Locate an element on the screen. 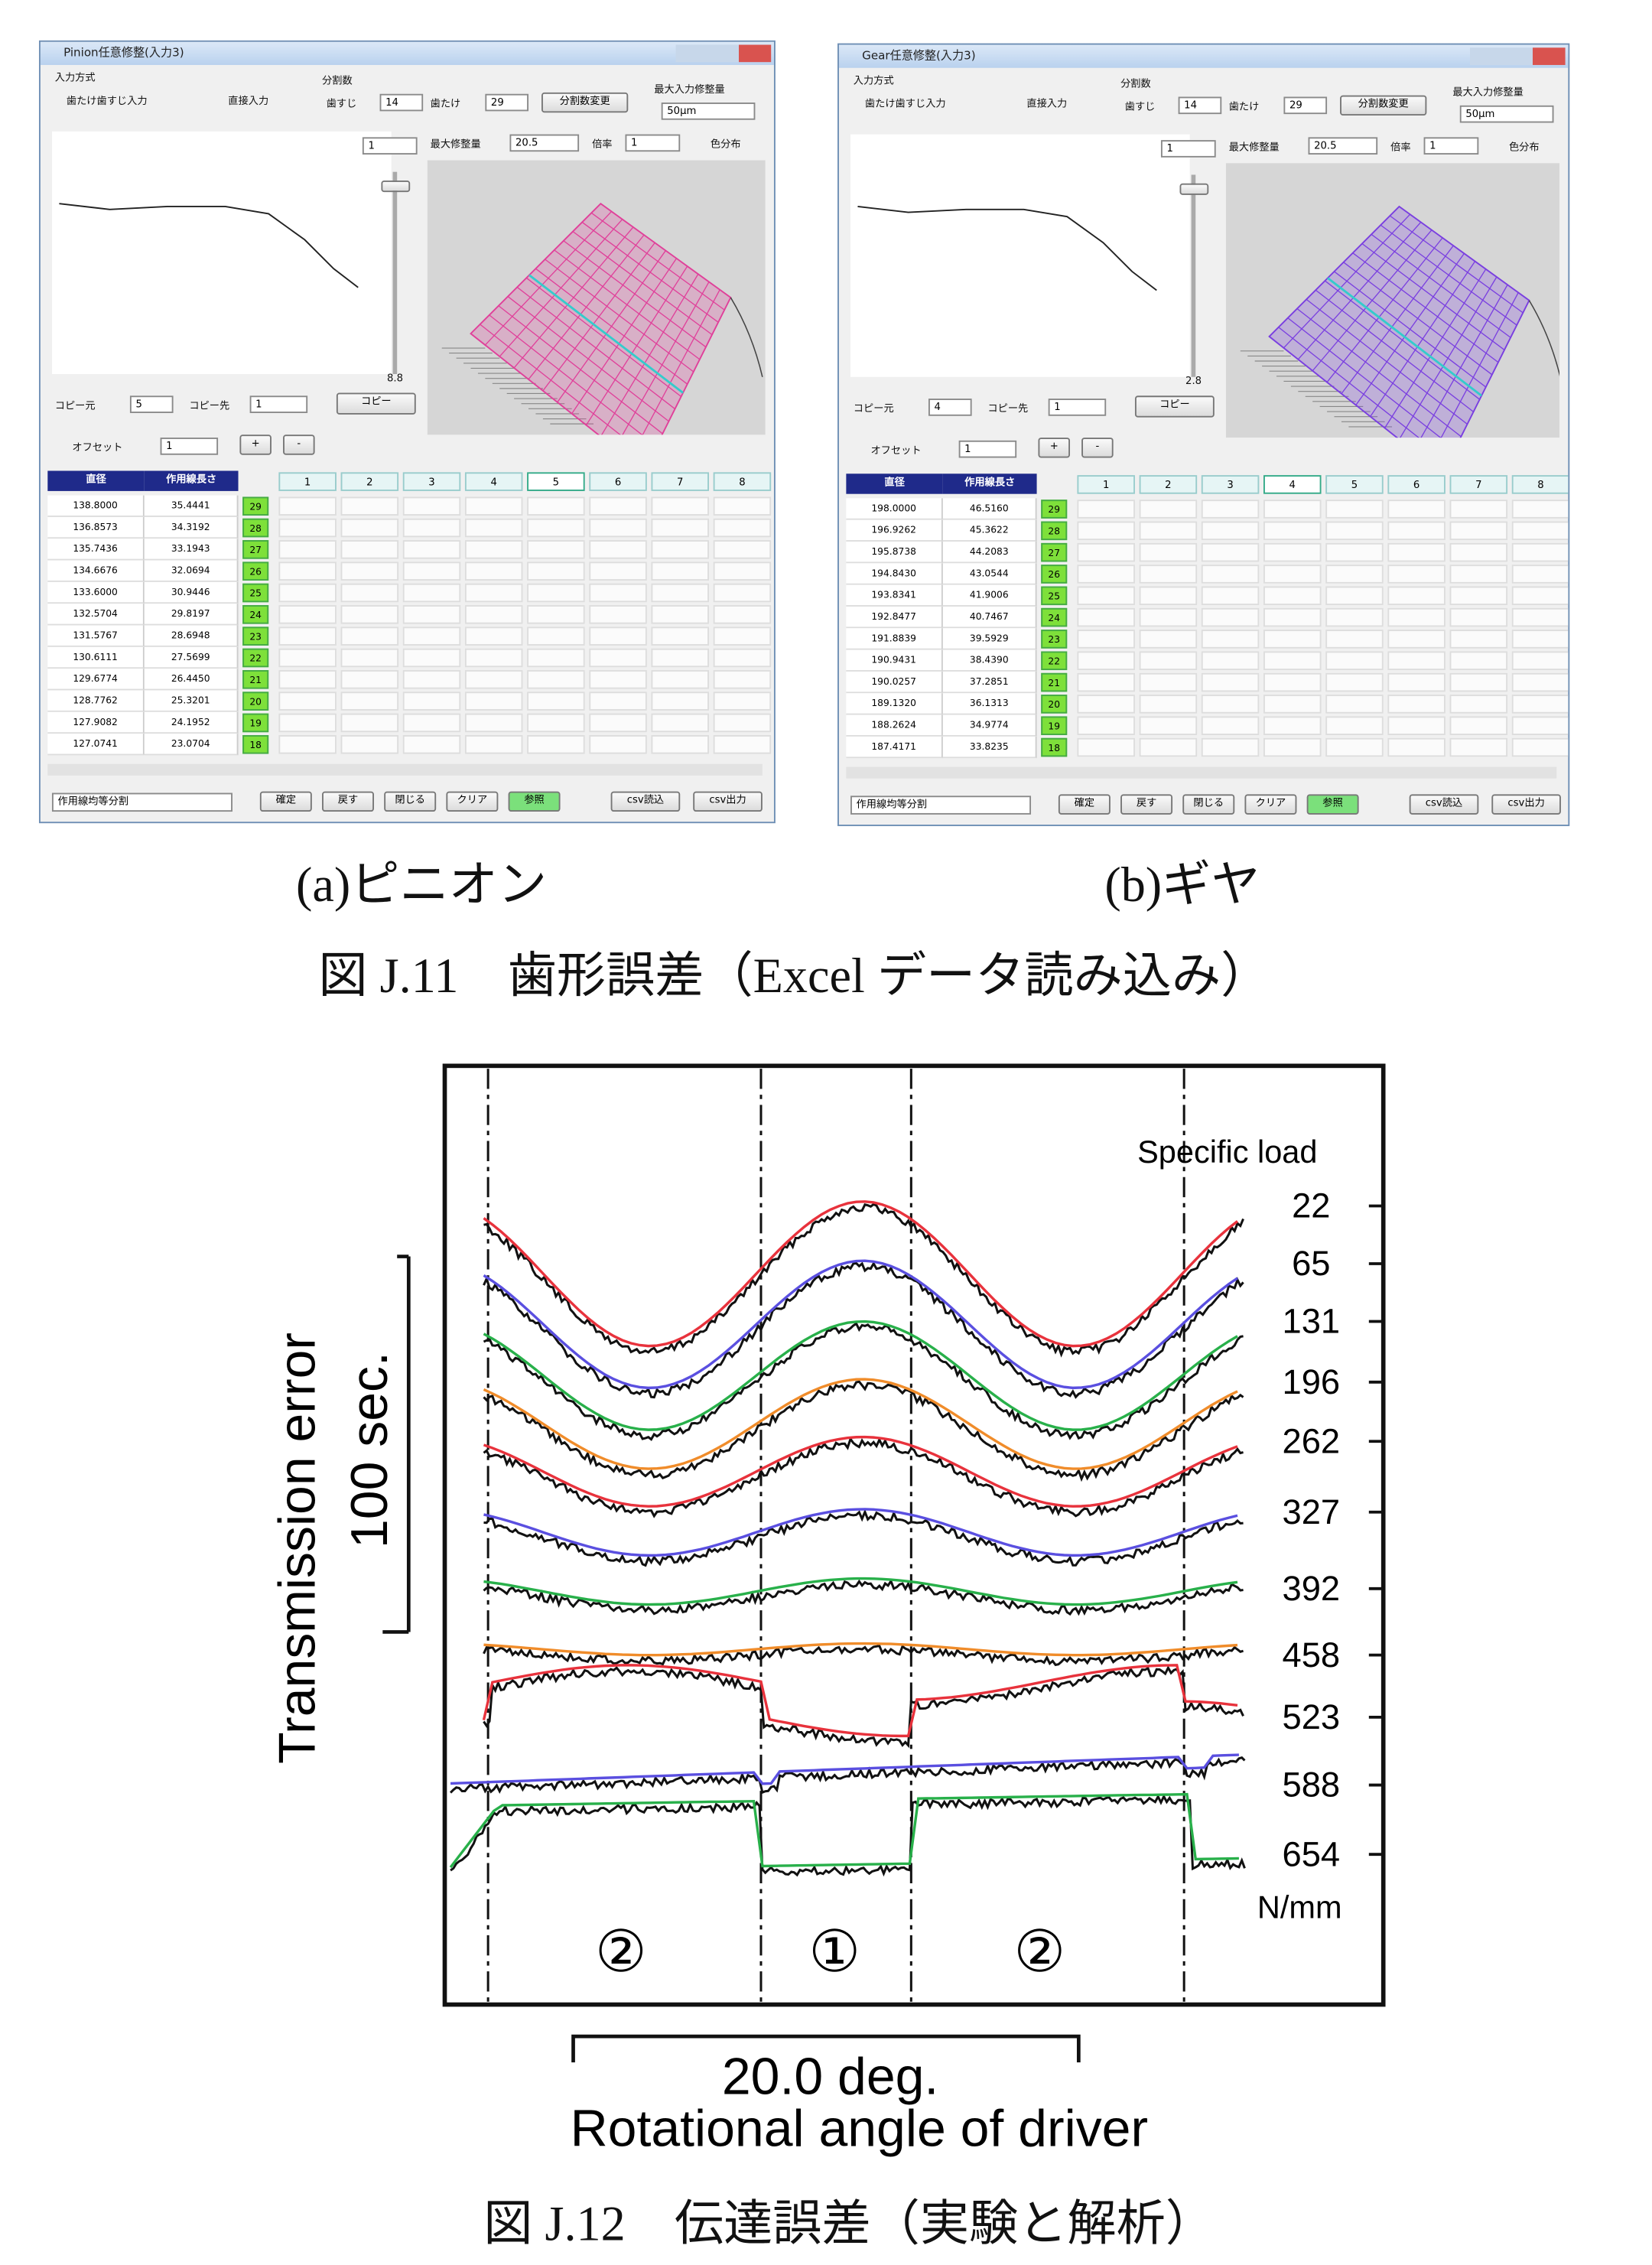  cell-diameter: 128.7762 is located at coordinates (96, 701).